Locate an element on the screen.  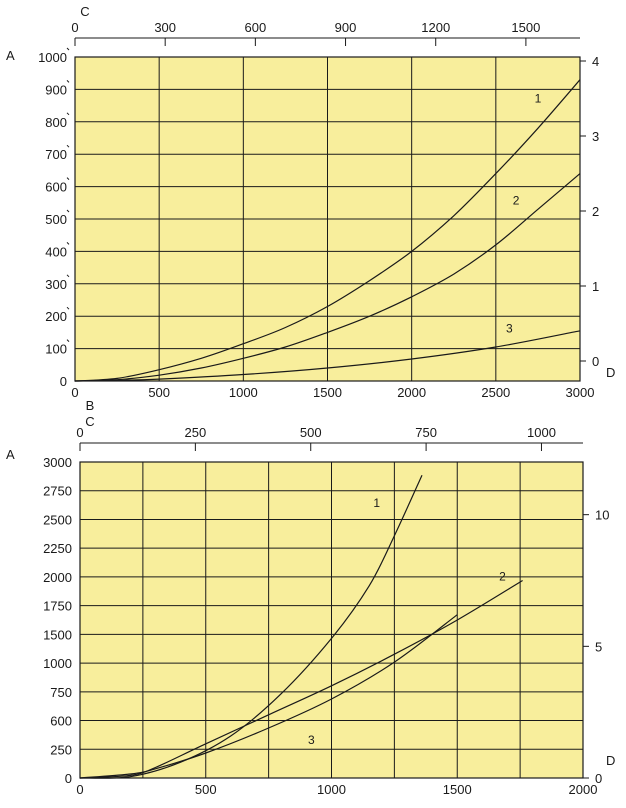
right-tick-label: 5 is located at coordinates (598, 646).